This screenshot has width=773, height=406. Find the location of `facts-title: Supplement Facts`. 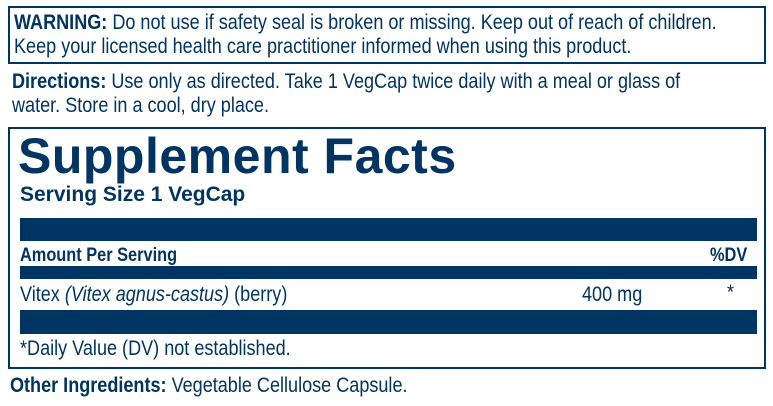

facts-title: Supplement Facts is located at coordinates (237, 156).